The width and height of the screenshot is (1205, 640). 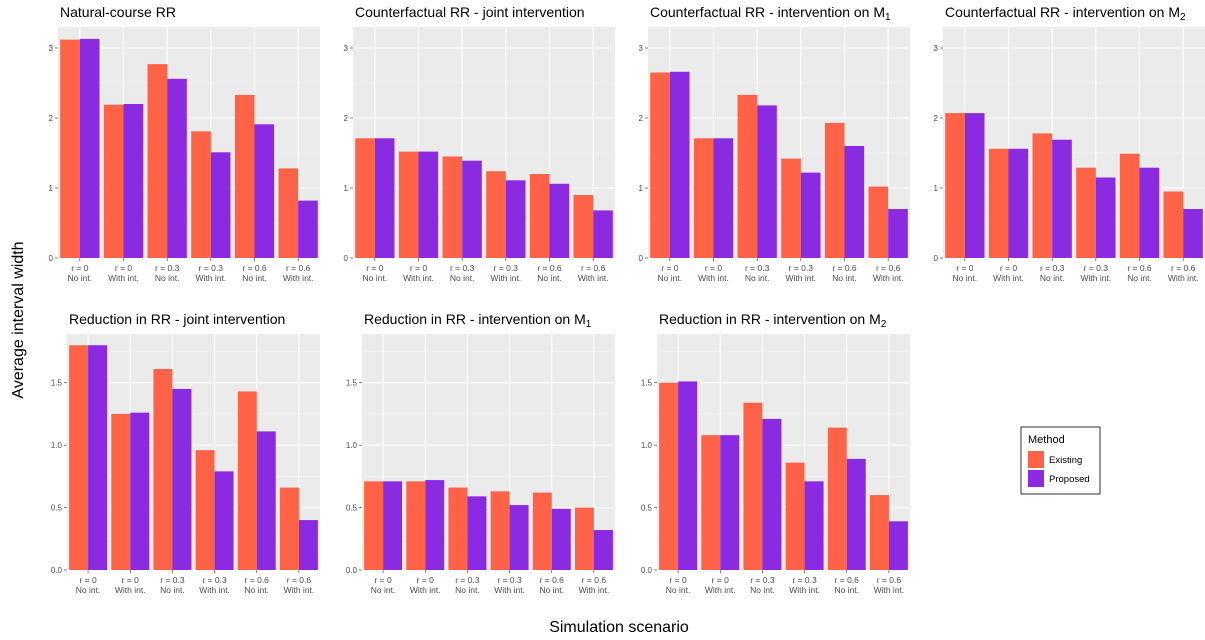 I want to click on legend-title: Method, so click(x=1046, y=440).